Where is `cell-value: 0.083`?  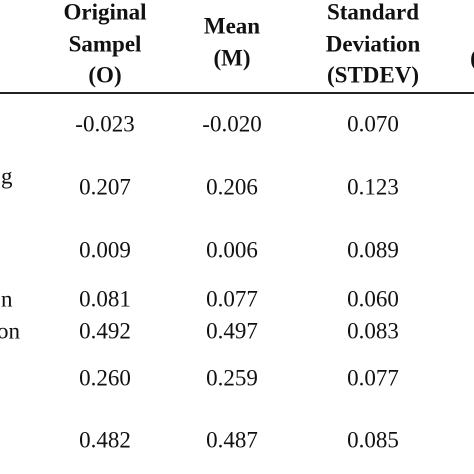 cell-value: 0.083 is located at coordinates (373, 331).